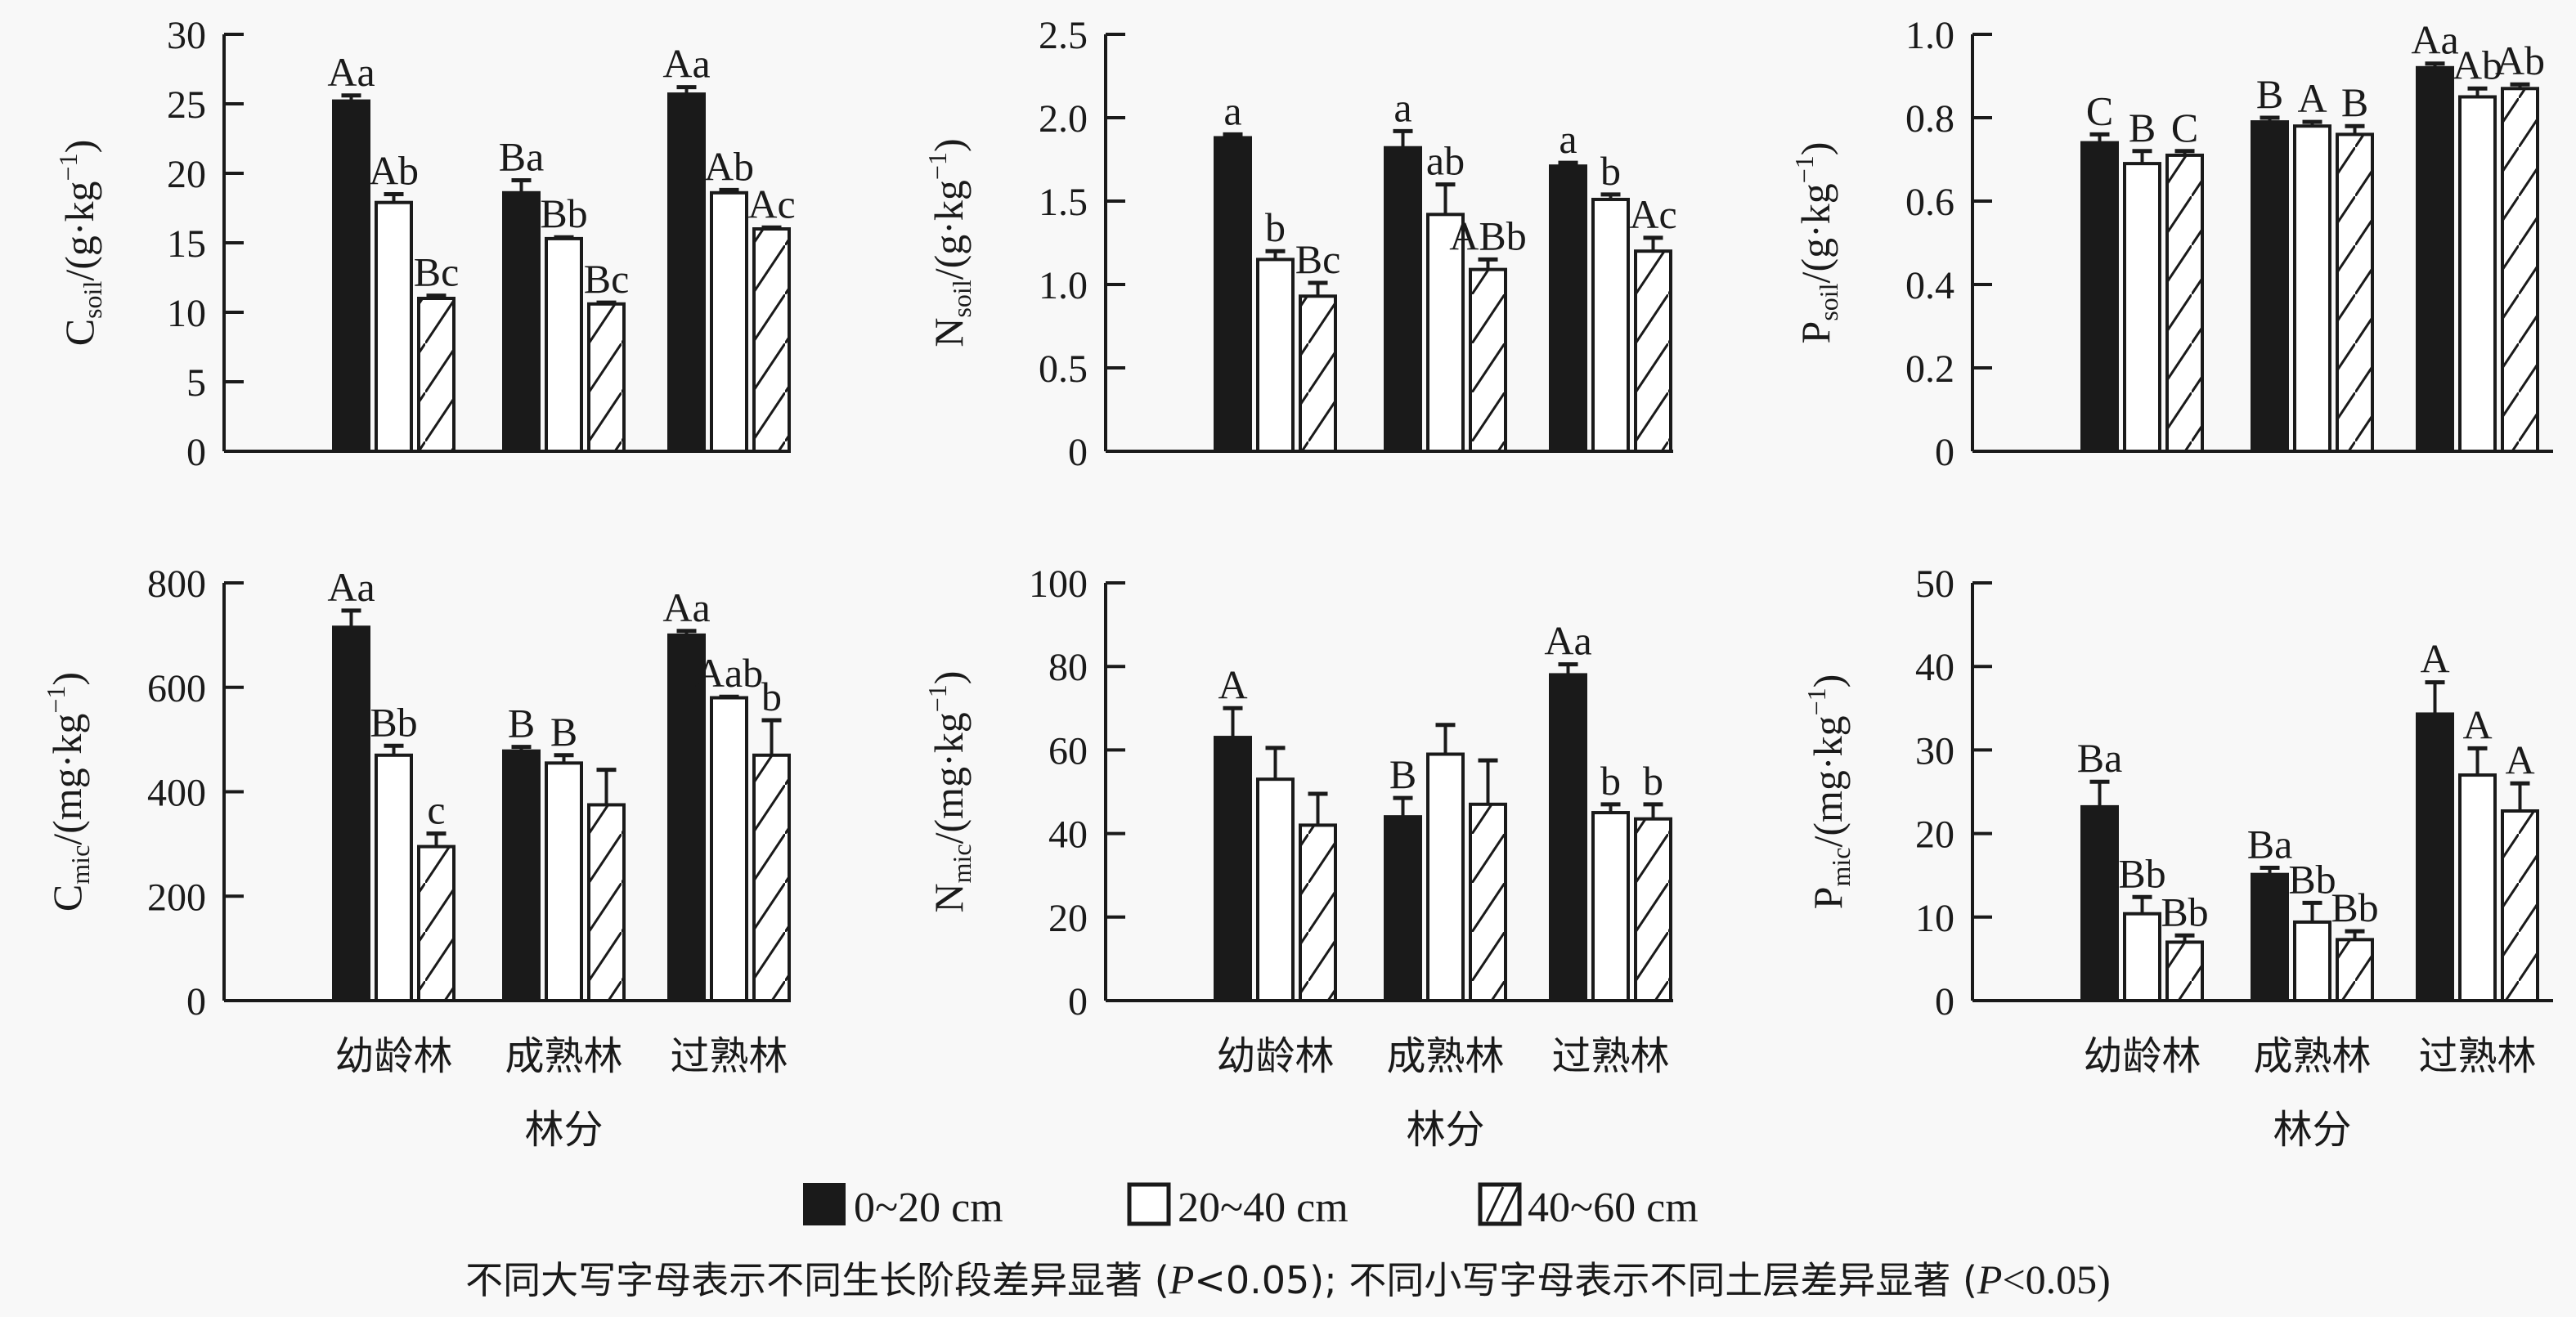  What do you see at coordinates (962, 298) in the screenshot?
I see `y-axis-label-sub: soil` at bounding box center [962, 298].